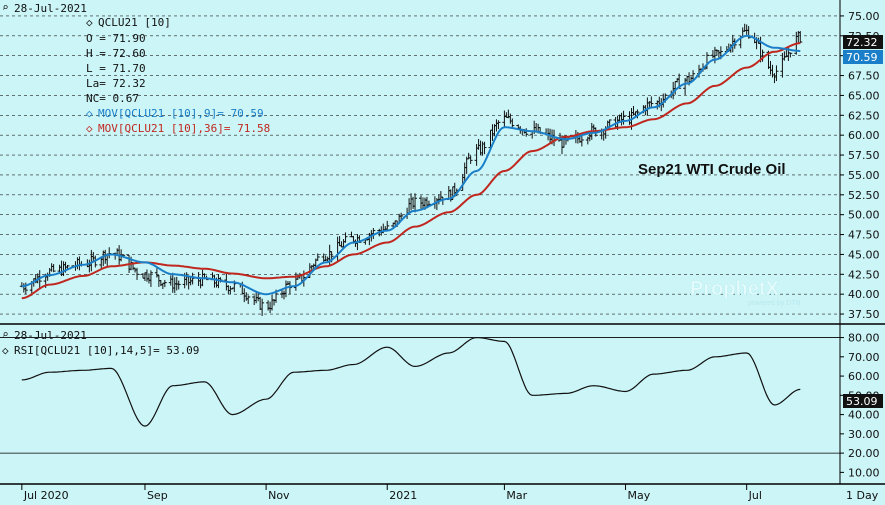 Image resolution: width=885 pixels, height=505 pixels. I want to click on time-tick-label: Sep, so click(157, 495).